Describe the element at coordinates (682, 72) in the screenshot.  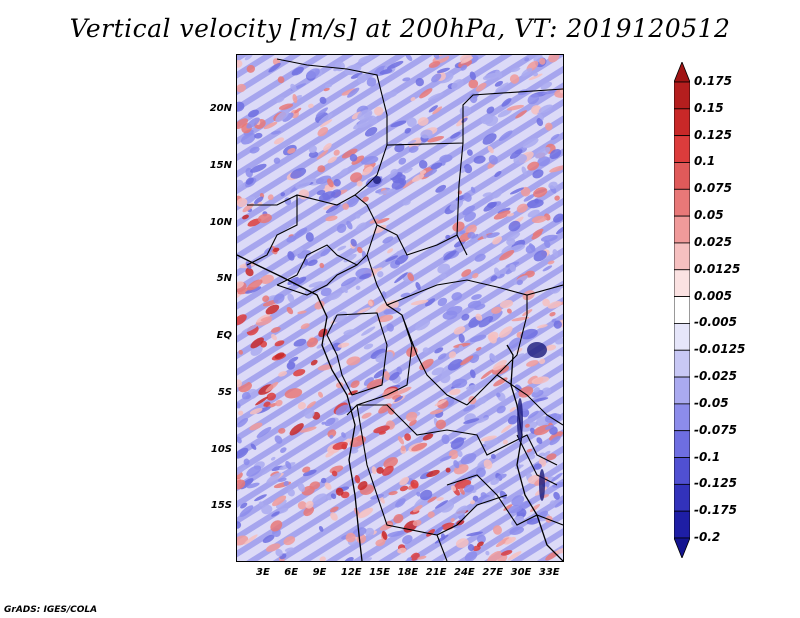
I see `colorbar-bin` at that location.